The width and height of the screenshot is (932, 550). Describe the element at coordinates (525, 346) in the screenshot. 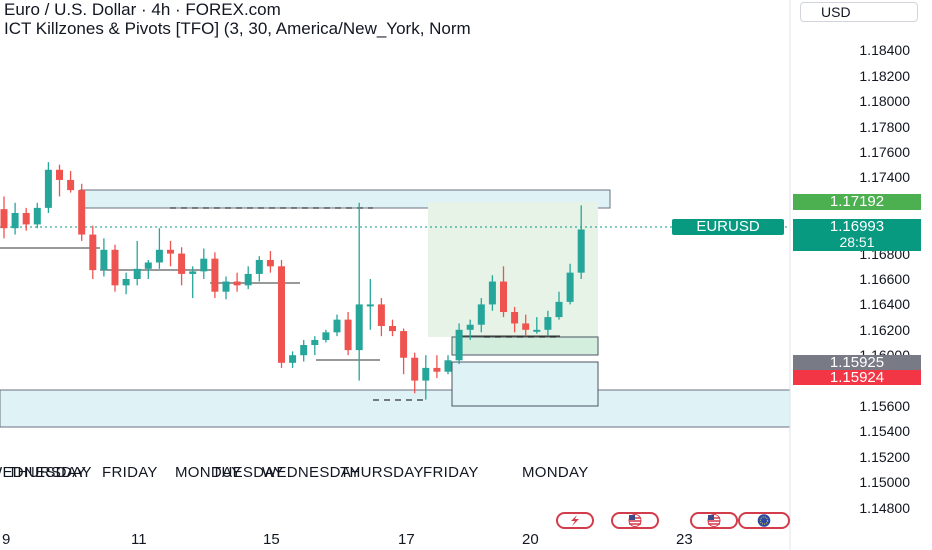

I see `order-block-box` at that location.